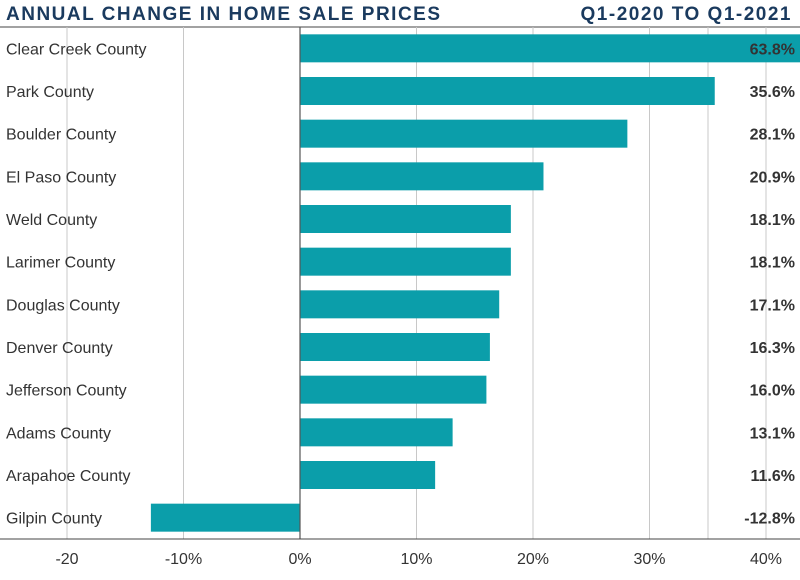 This screenshot has width=800, height=580. I want to click on value-label: 11.6%, so click(773, 476).